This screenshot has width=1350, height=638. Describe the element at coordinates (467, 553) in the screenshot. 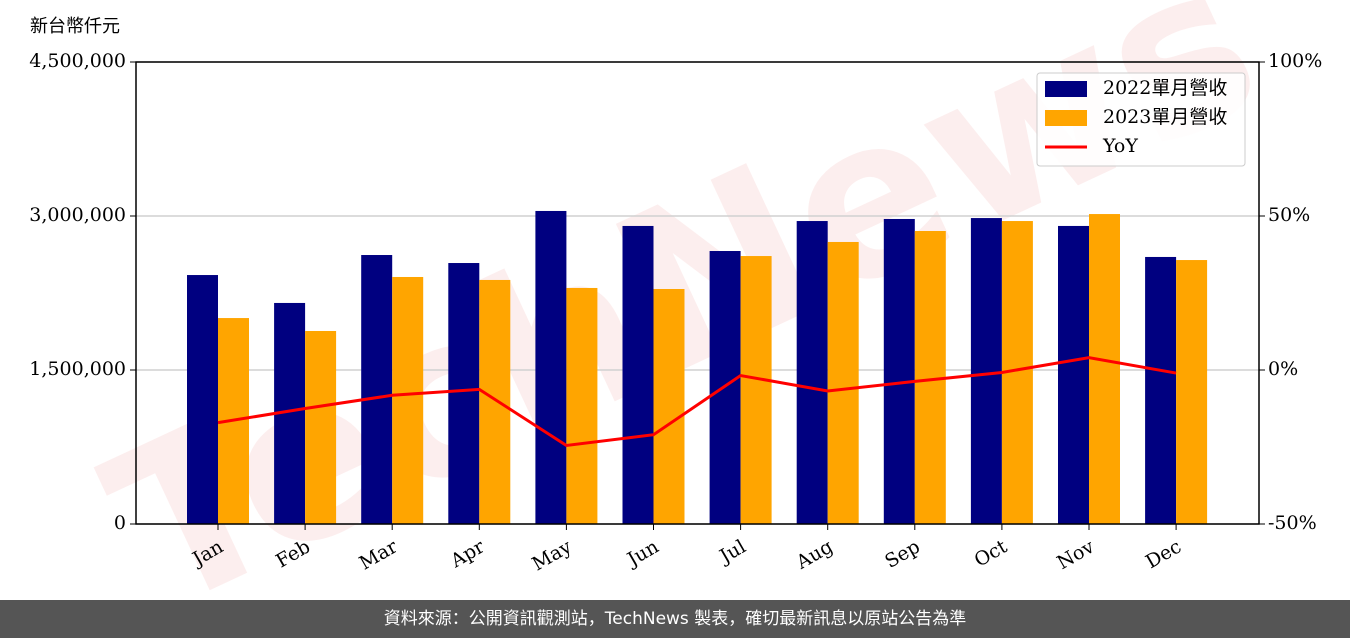

I see `x-tick-label: Apr` at that location.